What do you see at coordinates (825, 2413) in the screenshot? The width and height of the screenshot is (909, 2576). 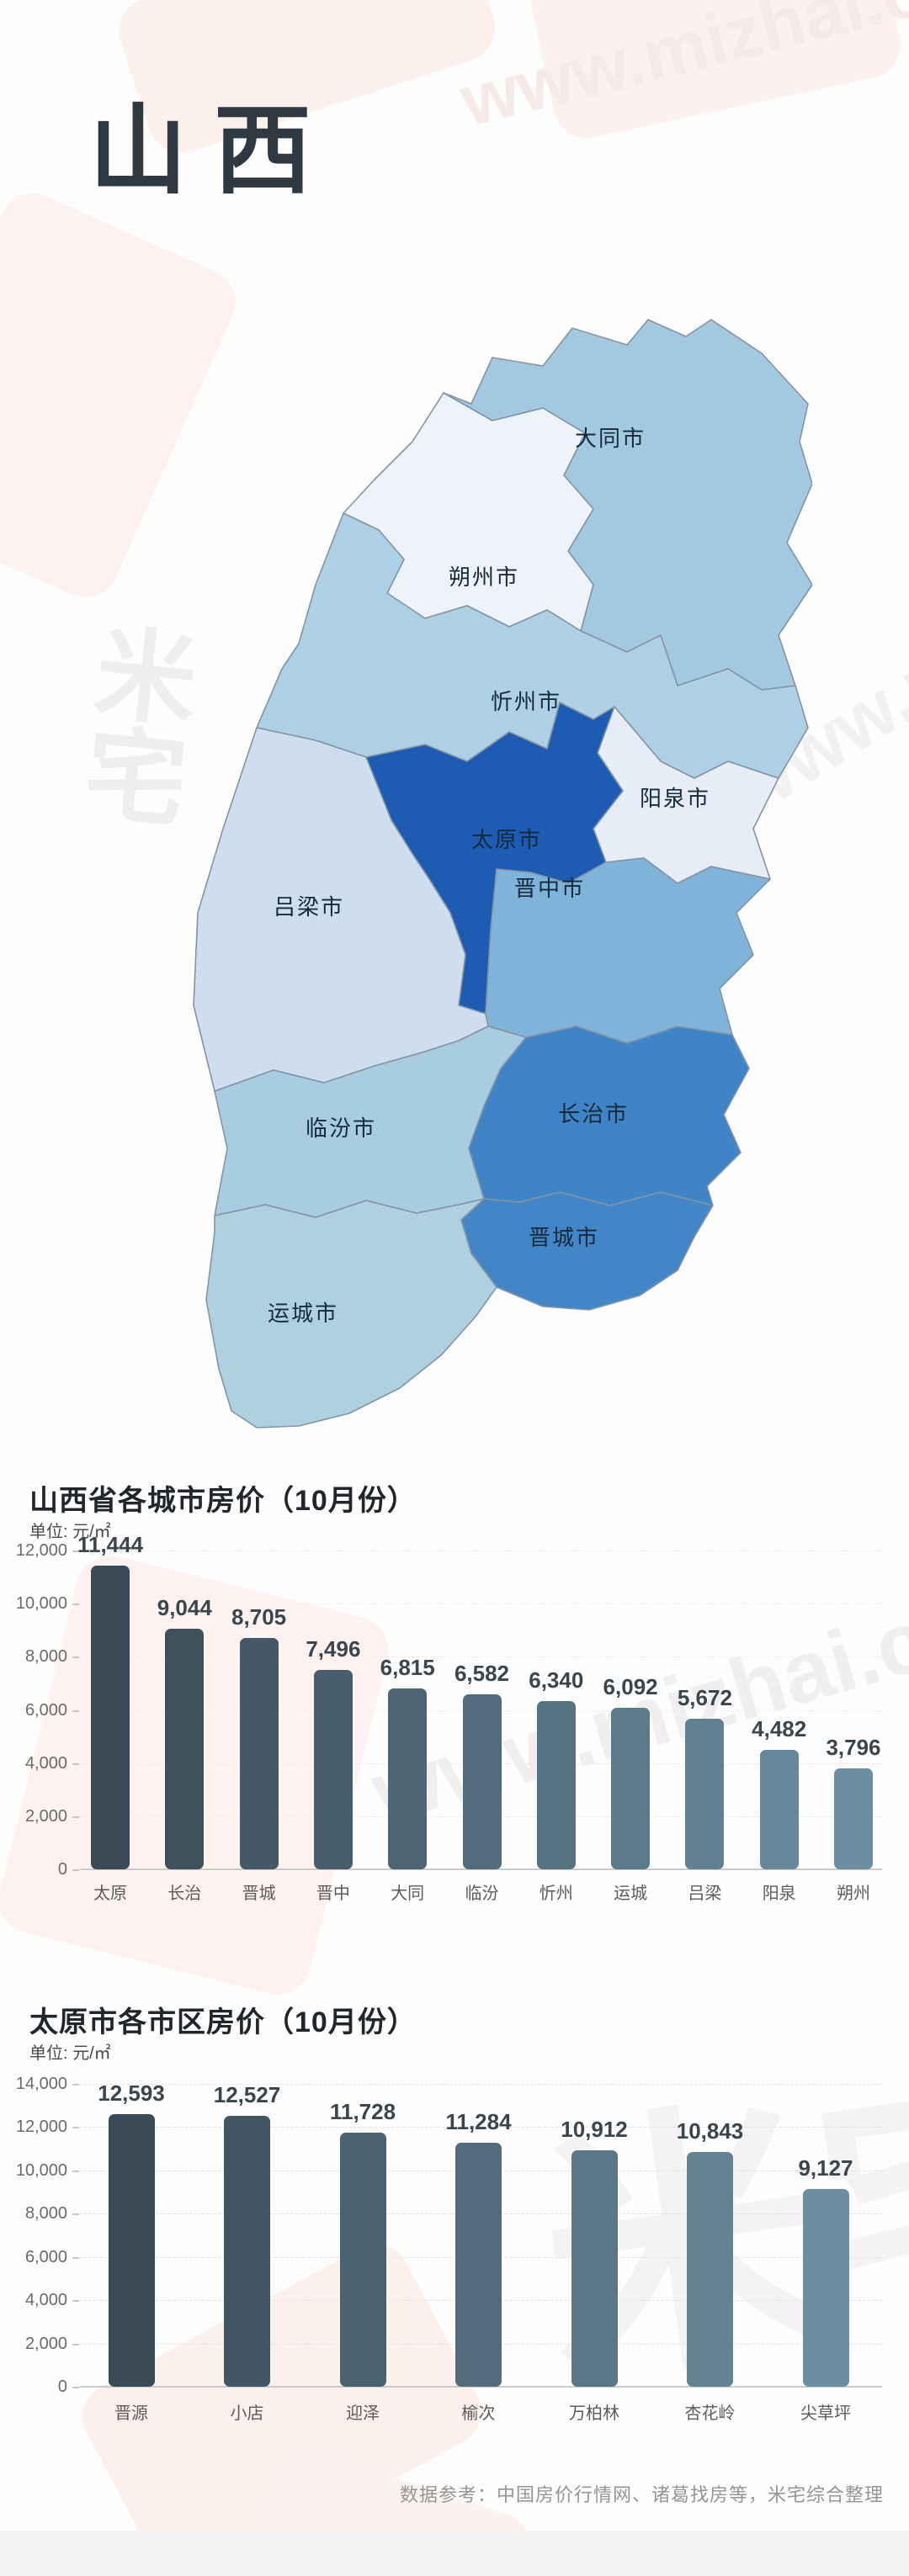 I see `bar-category-label: 尖草坪` at bounding box center [825, 2413].